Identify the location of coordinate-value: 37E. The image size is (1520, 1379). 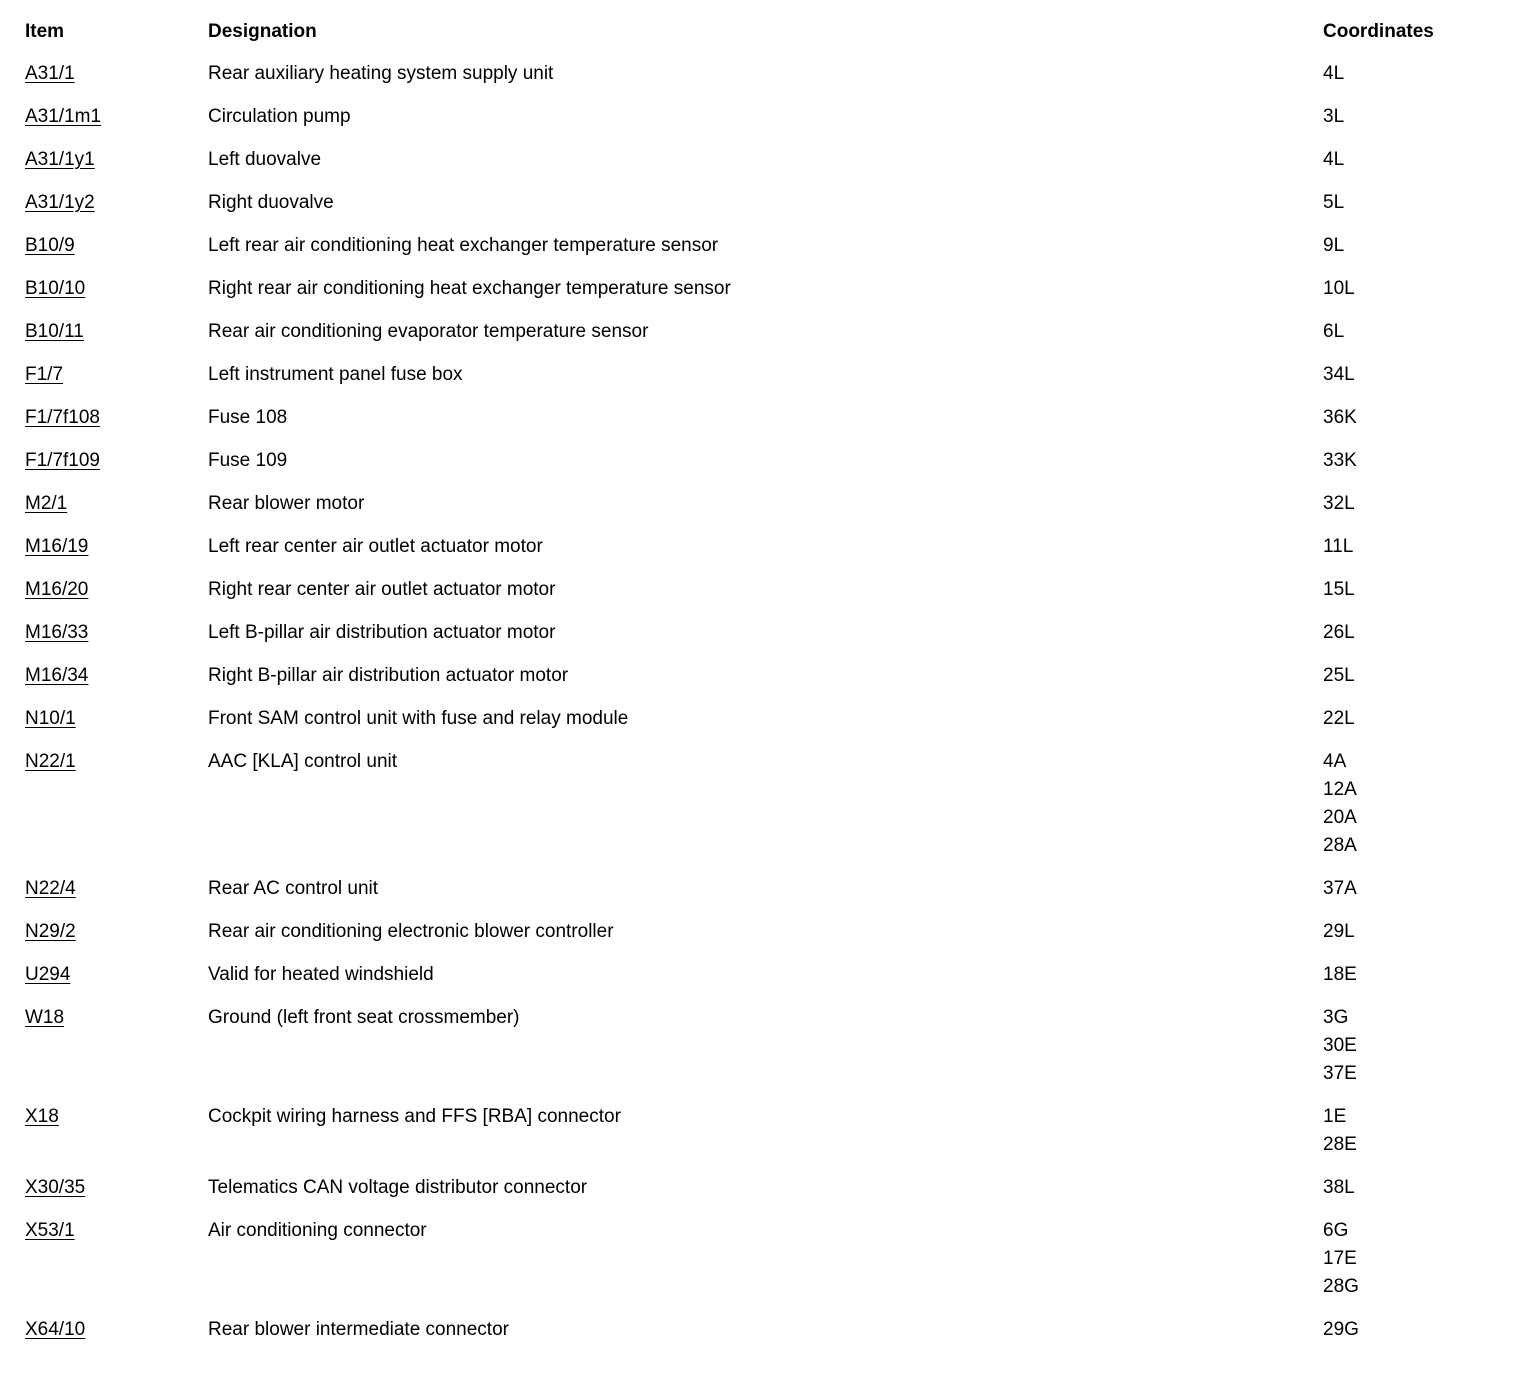
(1340, 1073).